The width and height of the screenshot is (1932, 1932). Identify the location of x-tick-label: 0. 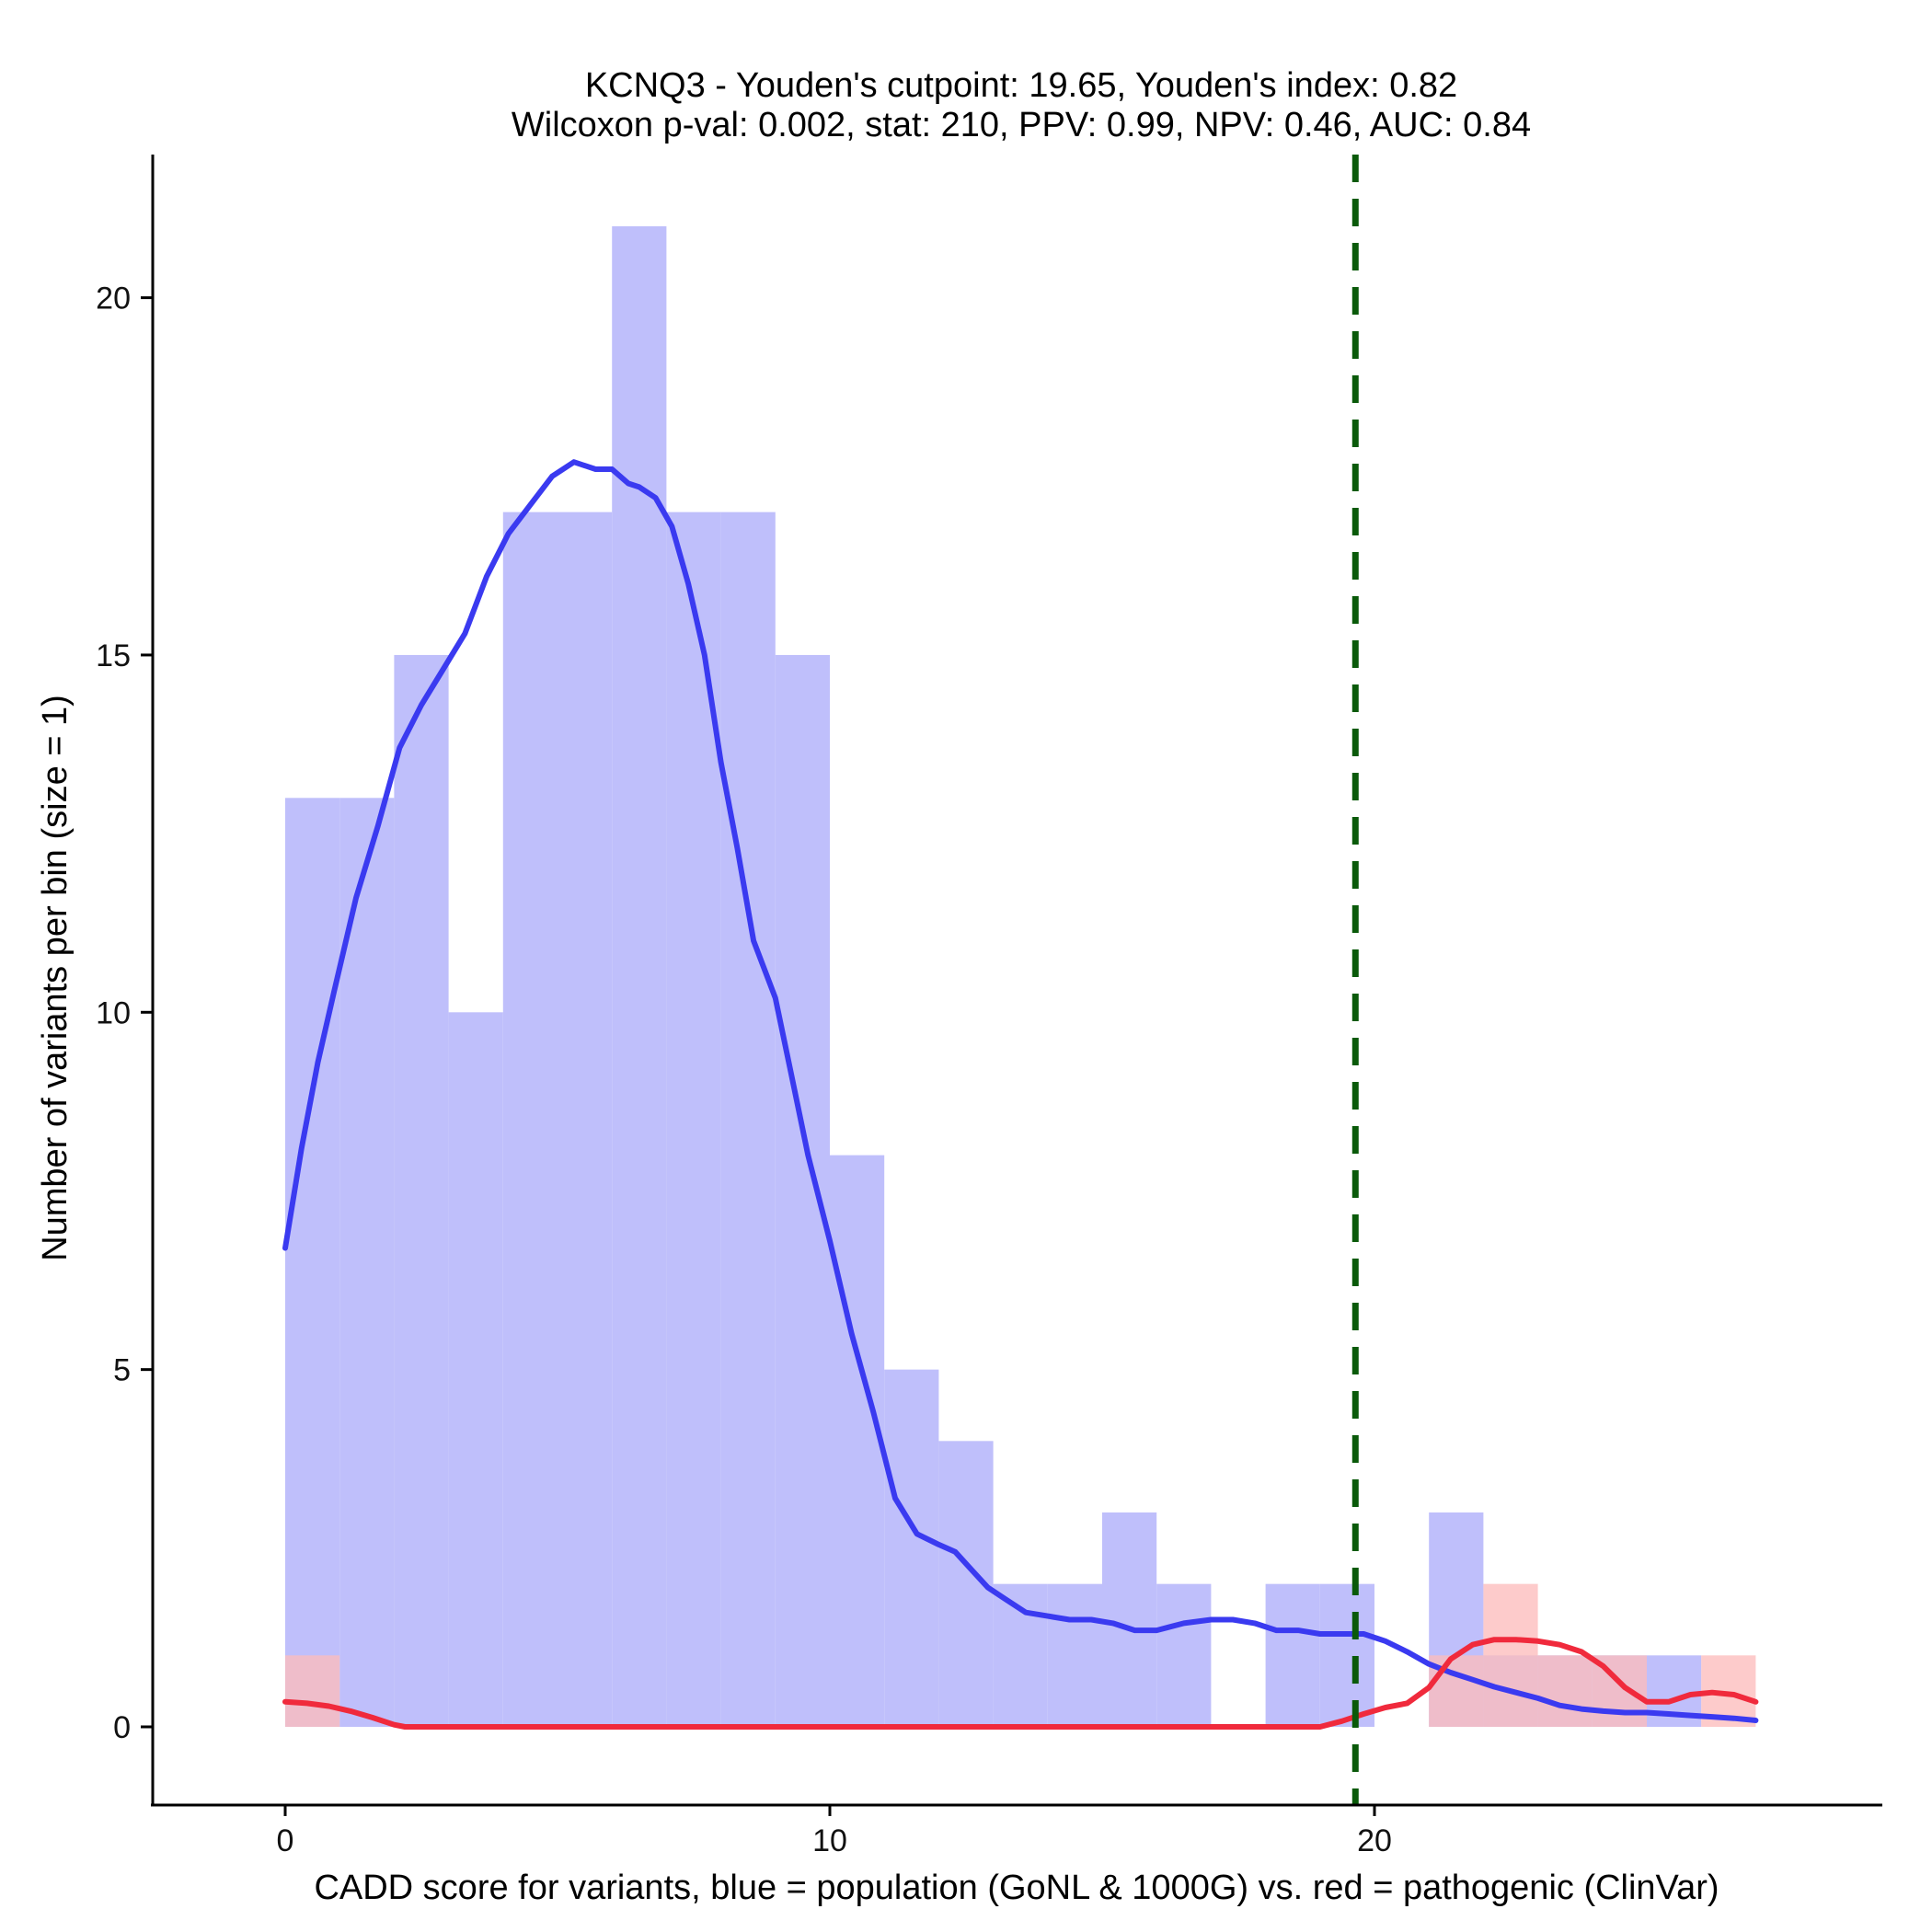
(285, 1840).